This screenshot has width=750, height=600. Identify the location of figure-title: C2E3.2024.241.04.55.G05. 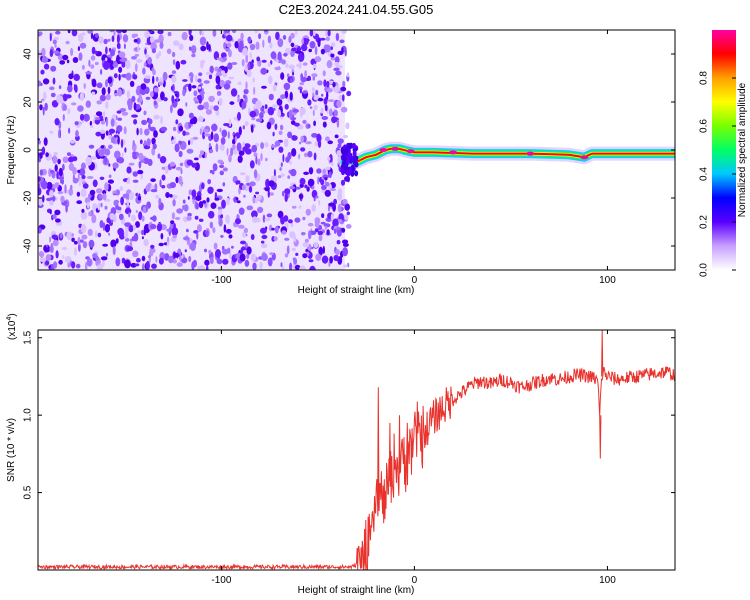
(356, 9).